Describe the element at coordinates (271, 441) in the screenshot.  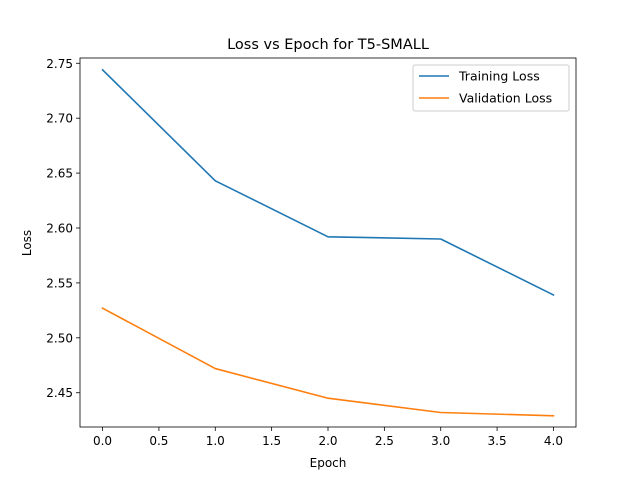
I see `x-tick-label: 1.5` at that location.